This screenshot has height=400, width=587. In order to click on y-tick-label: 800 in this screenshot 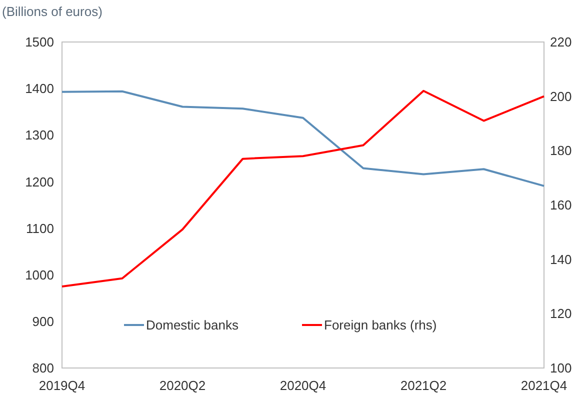, I will do `click(43, 368)`.